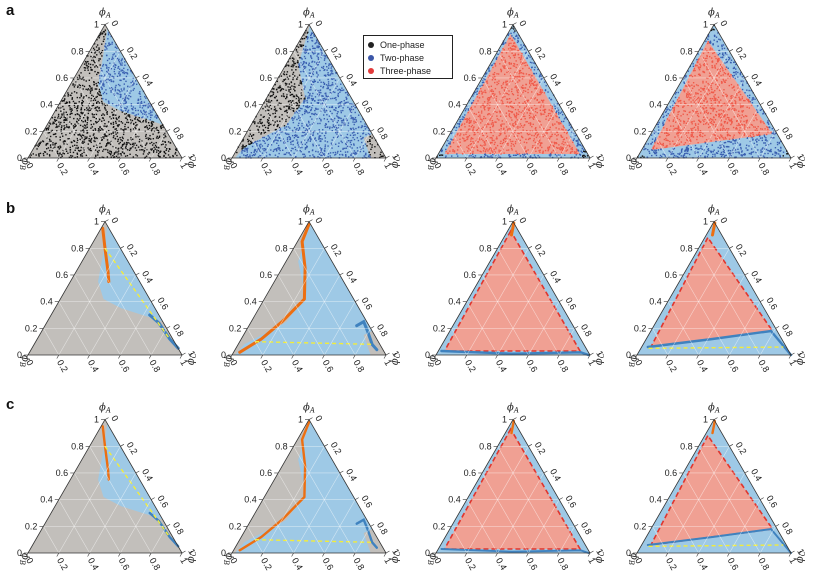 This screenshot has width=817, height=577. I want to click on tick-mark, so click(153, 103).